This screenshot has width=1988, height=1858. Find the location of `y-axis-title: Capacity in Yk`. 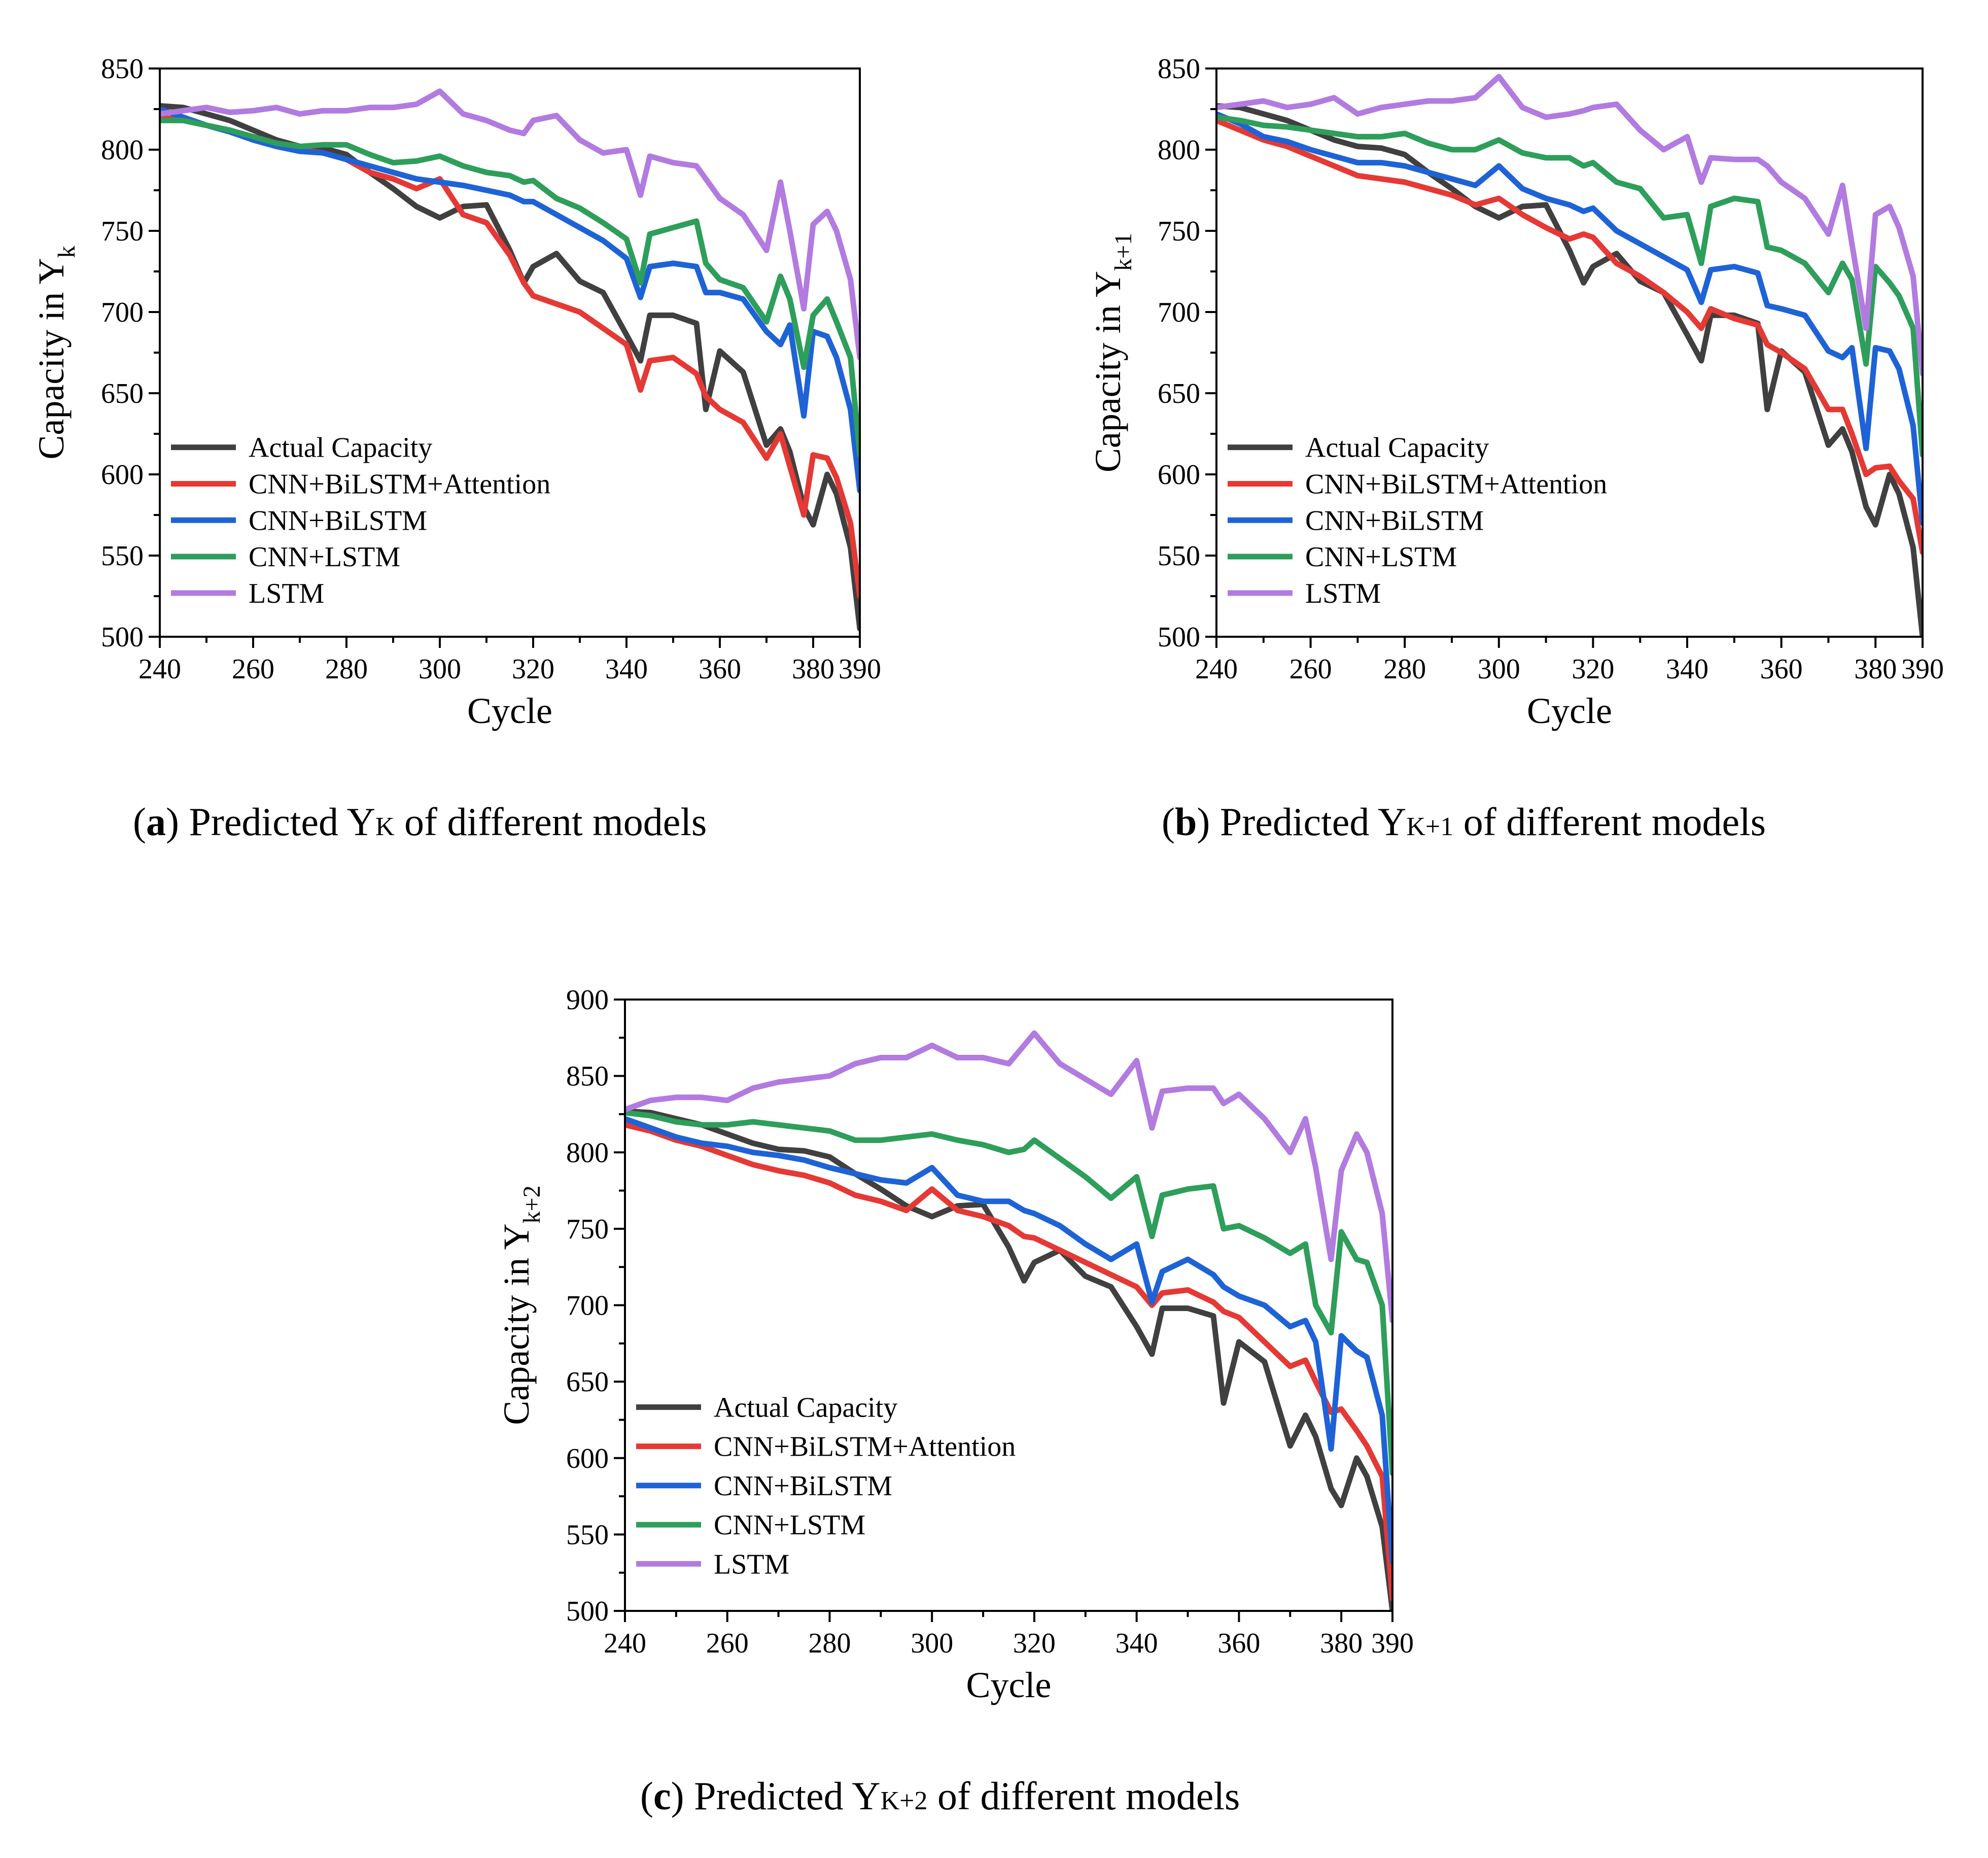

y-axis-title: Capacity in Yk is located at coordinates (55, 352).